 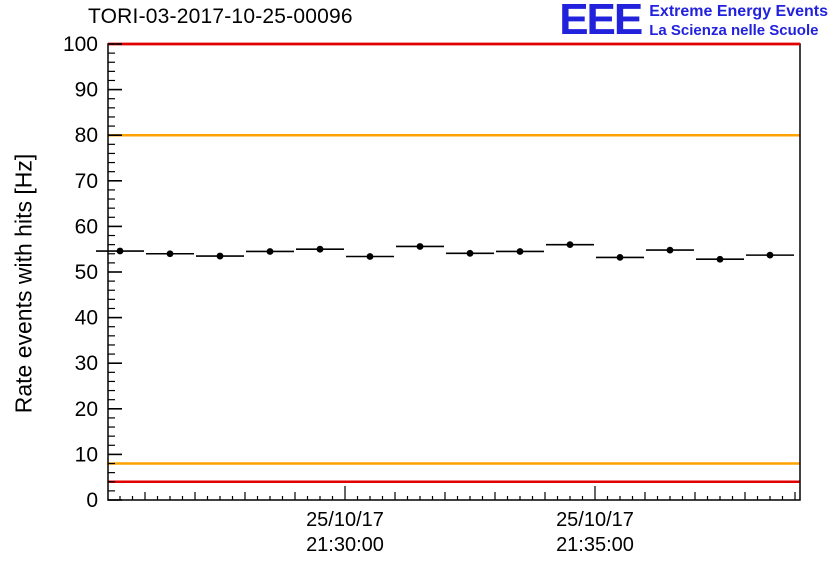 What do you see at coordinates (86, 181) in the screenshot?
I see `svg-text: 70` at bounding box center [86, 181].